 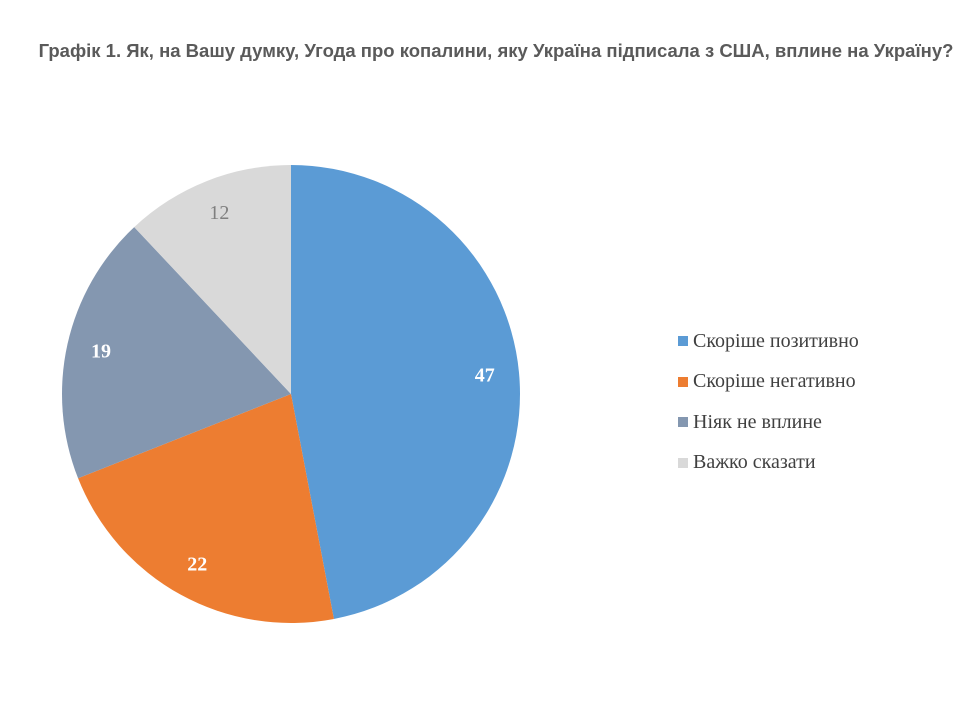 I want to click on pie-slice-ніяк-не-вплине, so click(x=176, y=353).